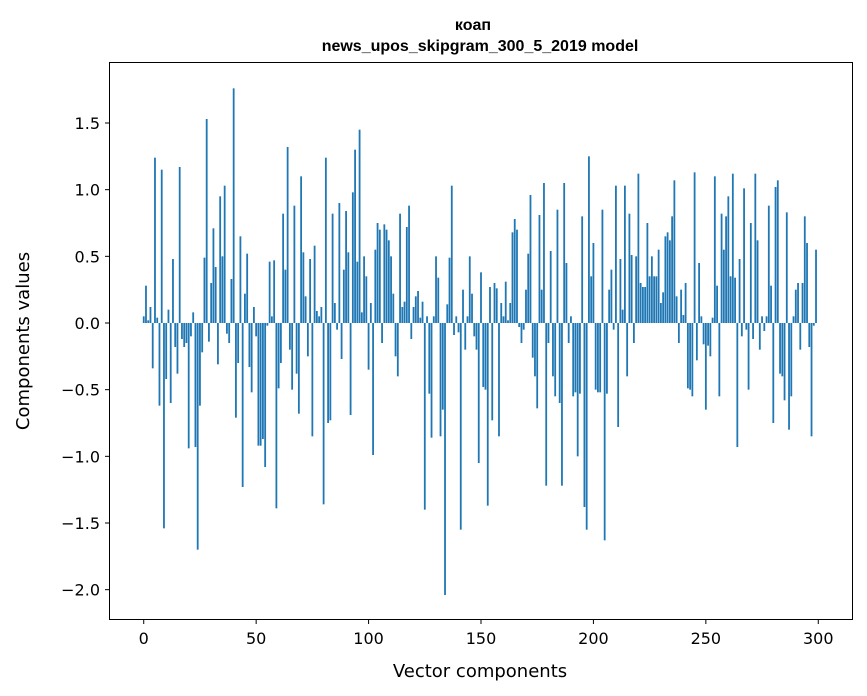 This screenshot has height=696, width=867. What do you see at coordinates (818, 638) in the screenshot?
I see `x-tick-label: 300` at bounding box center [818, 638].